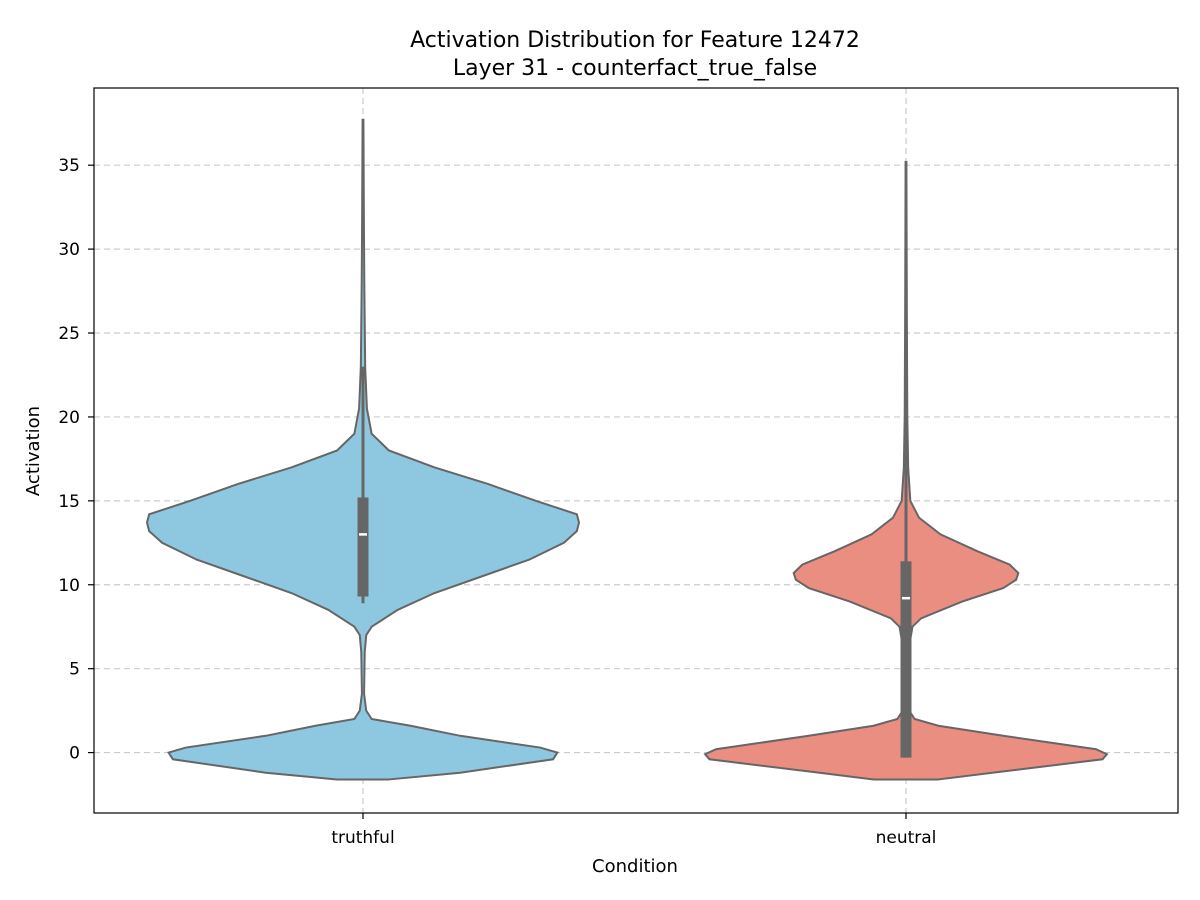 The height and width of the screenshot is (900, 1200). Describe the element at coordinates (69, 250) in the screenshot. I see `y-tick-label: 30` at that location.